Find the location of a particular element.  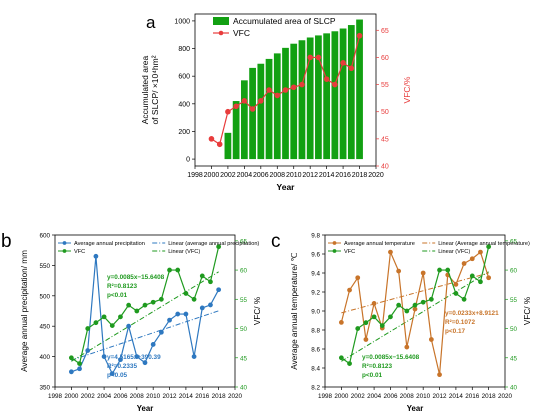

x-tick-label: 2016 is located at coordinates (343, 175).